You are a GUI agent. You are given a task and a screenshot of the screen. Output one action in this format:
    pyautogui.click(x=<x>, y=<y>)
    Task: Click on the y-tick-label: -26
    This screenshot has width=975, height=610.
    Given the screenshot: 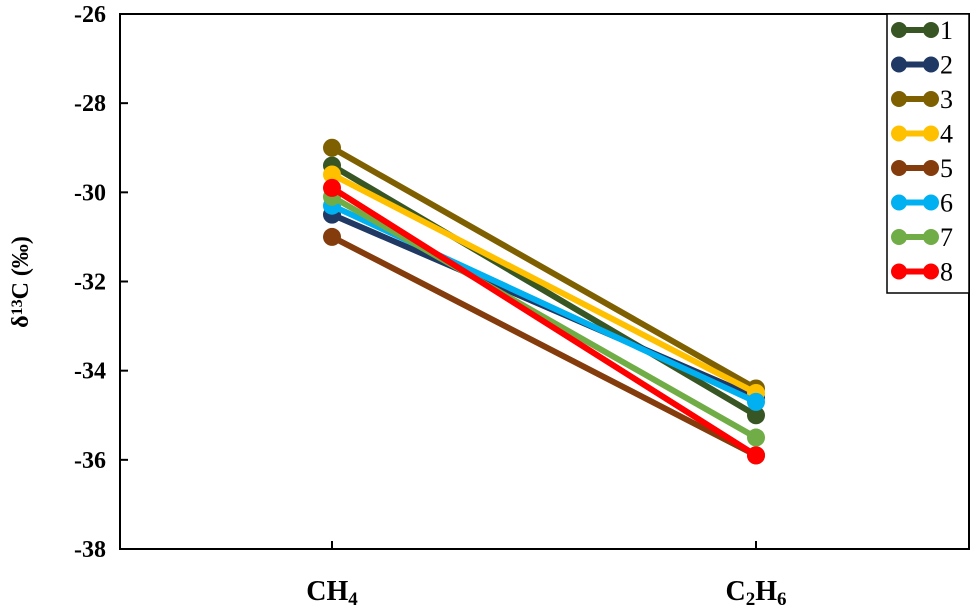 What is the action you would take?
    pyautogui.click(x=90, y=15)
    